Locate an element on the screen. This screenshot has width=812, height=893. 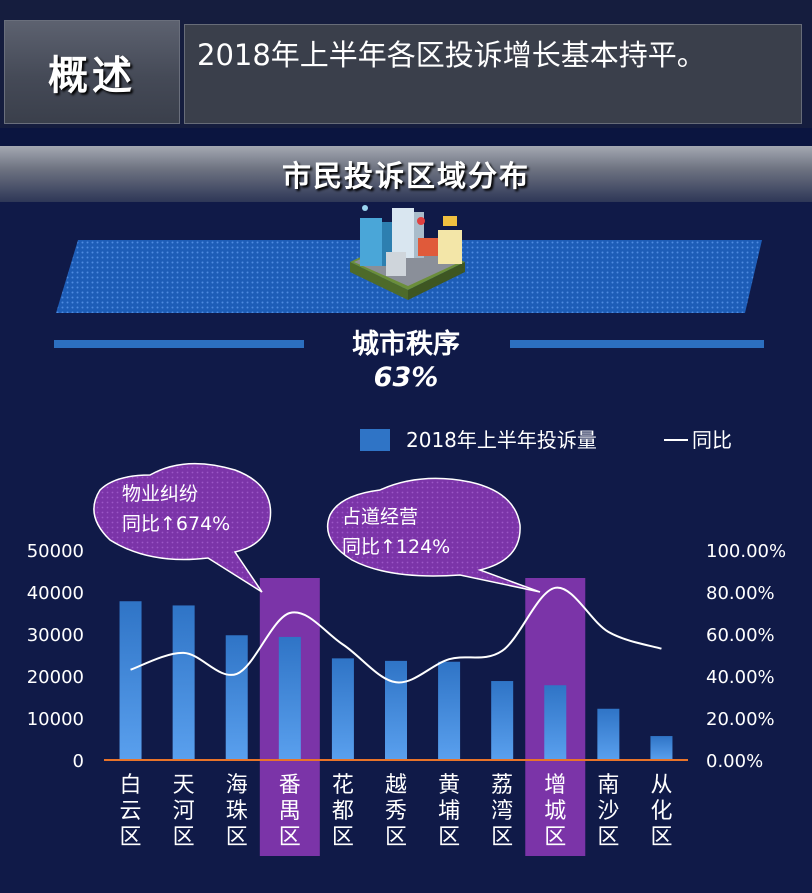
x-tick-label: 番禺区 is located at coordinates (290, 811).